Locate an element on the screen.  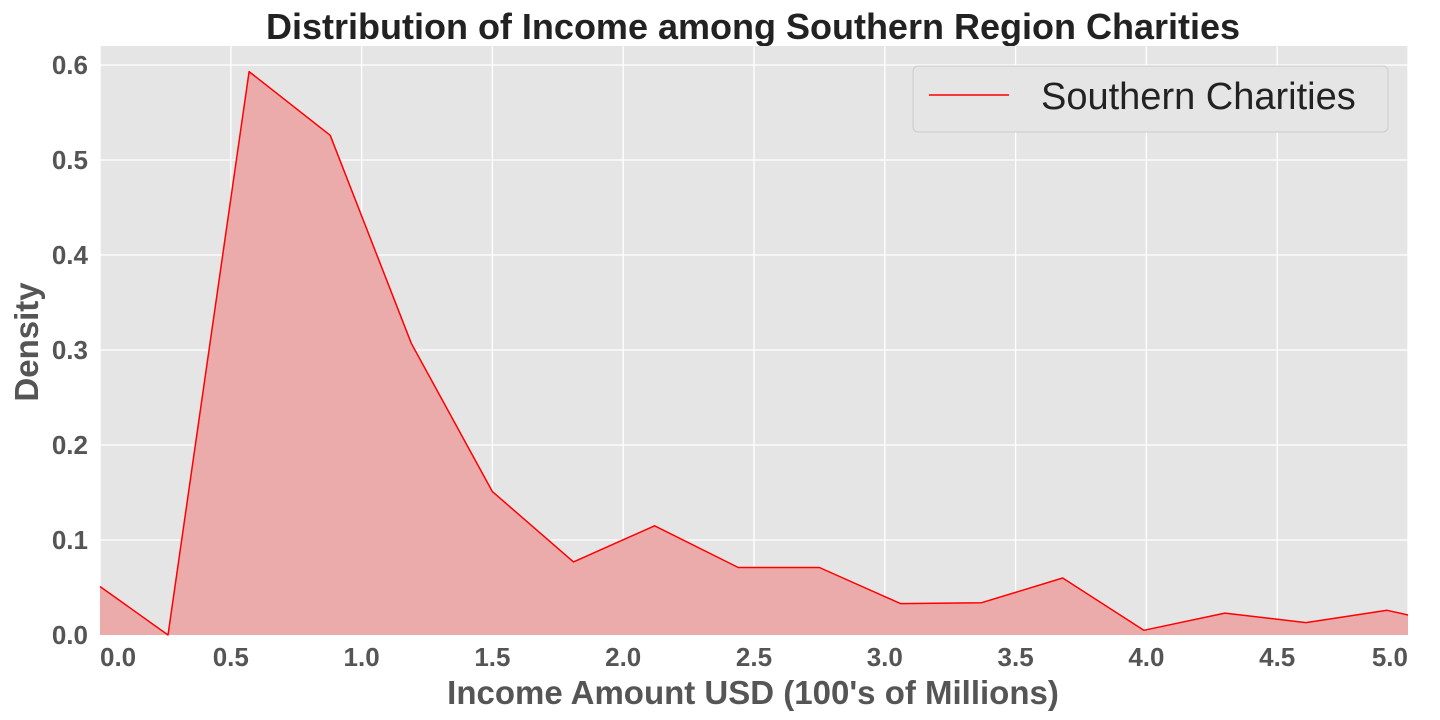
x-tick-label: 1.5 is located at coordinates (492, 657).